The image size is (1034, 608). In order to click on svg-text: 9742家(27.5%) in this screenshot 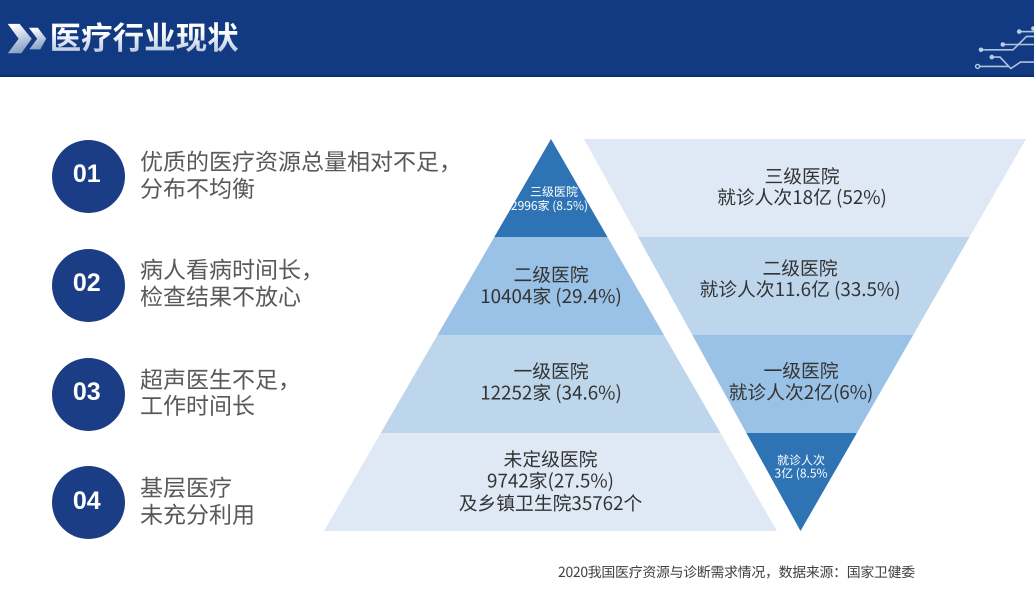, I will do `click(550, 480)`.